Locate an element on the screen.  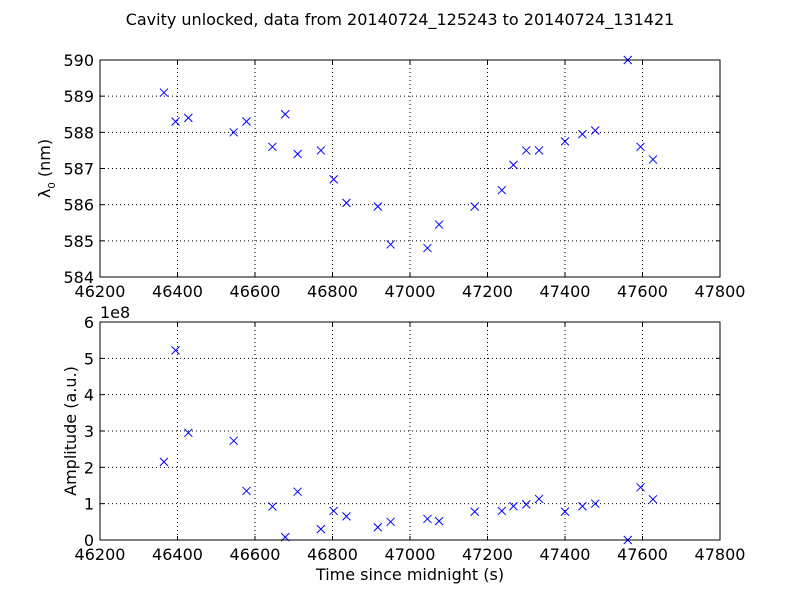
amplitude-y-tick-label: 3 is located at coordinates (89, 431).